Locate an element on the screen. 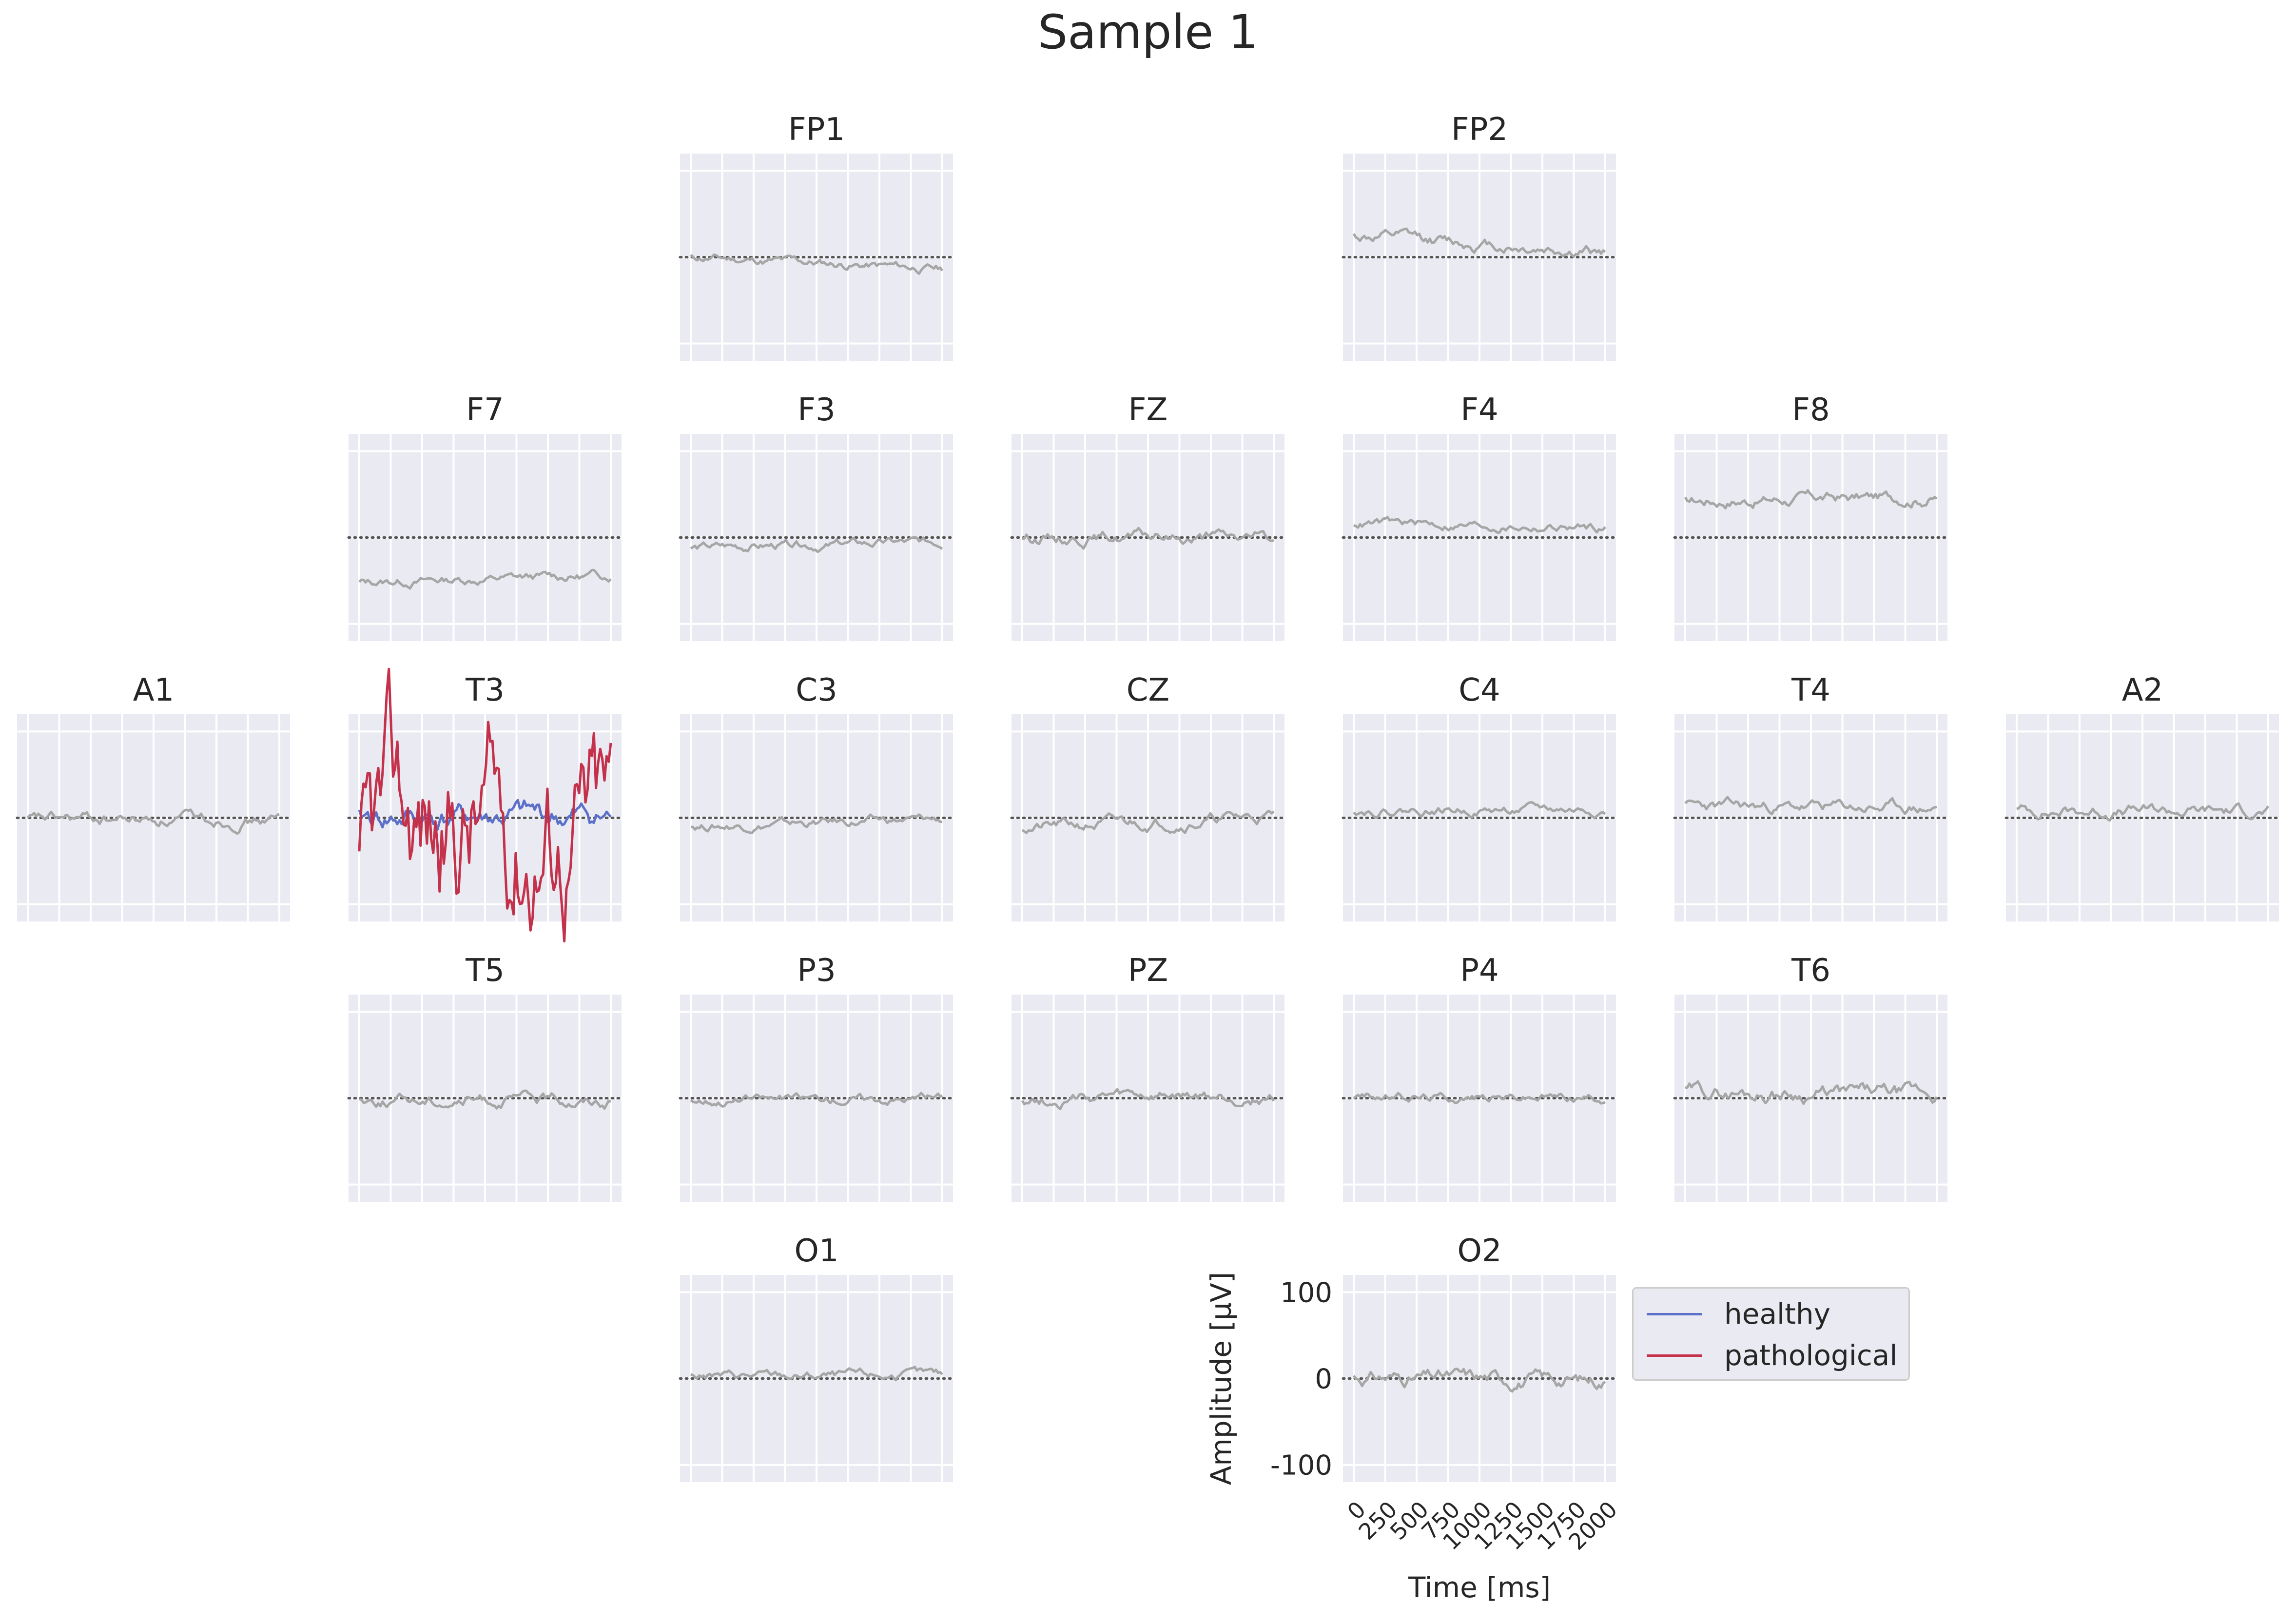  subplot-title: T3 is located at coordinates (485, 690).